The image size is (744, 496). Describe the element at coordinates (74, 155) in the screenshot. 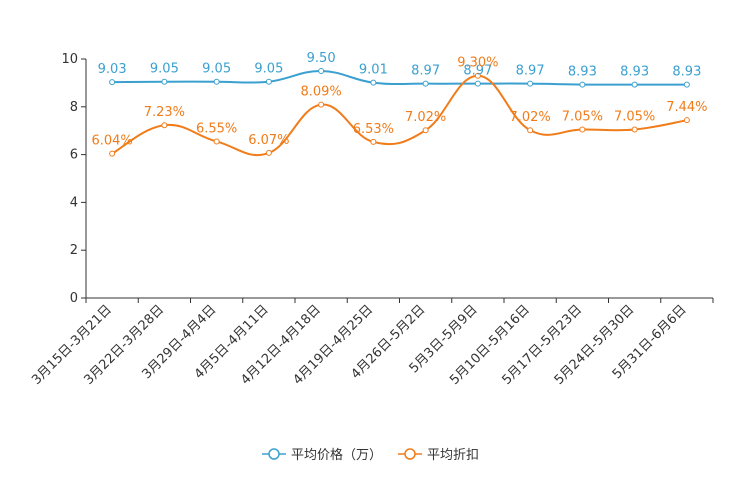

I see `y-tick-label: 6` at that location.